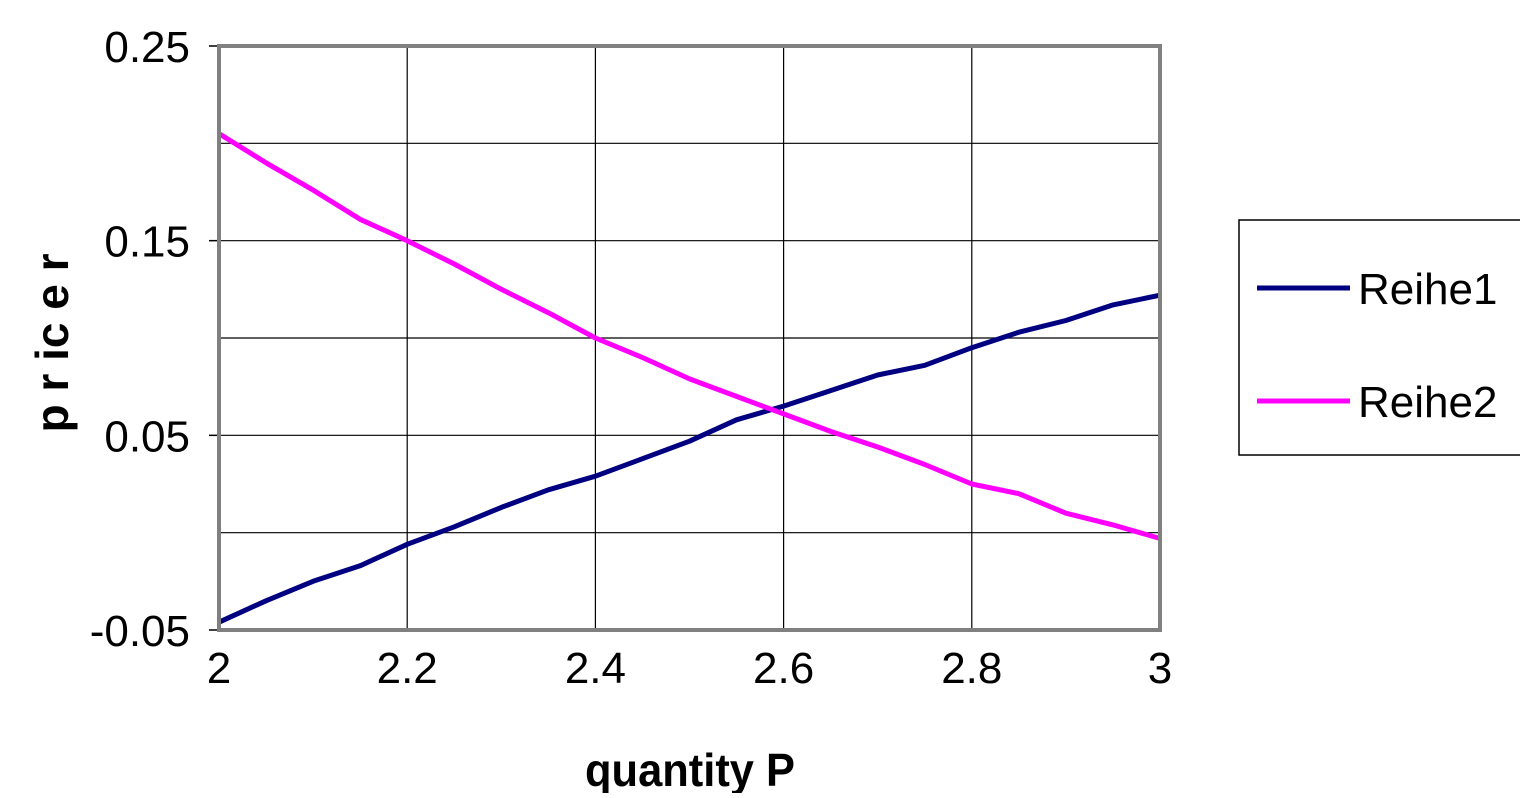 The height and width of the screenshot is (798, 1520). Describe the element at coordinates (147, 242) in the screenshot. I see `y-tick-label: 0.15` at that location.